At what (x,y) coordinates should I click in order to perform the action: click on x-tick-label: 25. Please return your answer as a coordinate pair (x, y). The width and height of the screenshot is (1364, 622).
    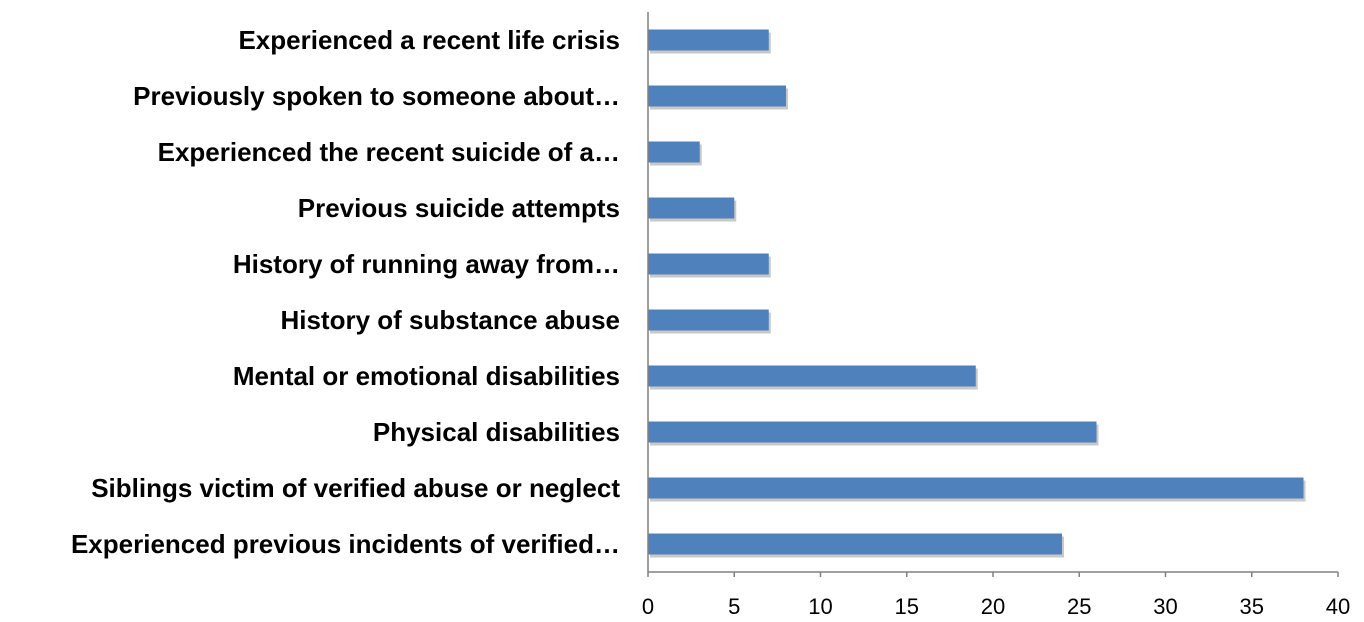
    Looking at the image, I should click on (1079, 606).